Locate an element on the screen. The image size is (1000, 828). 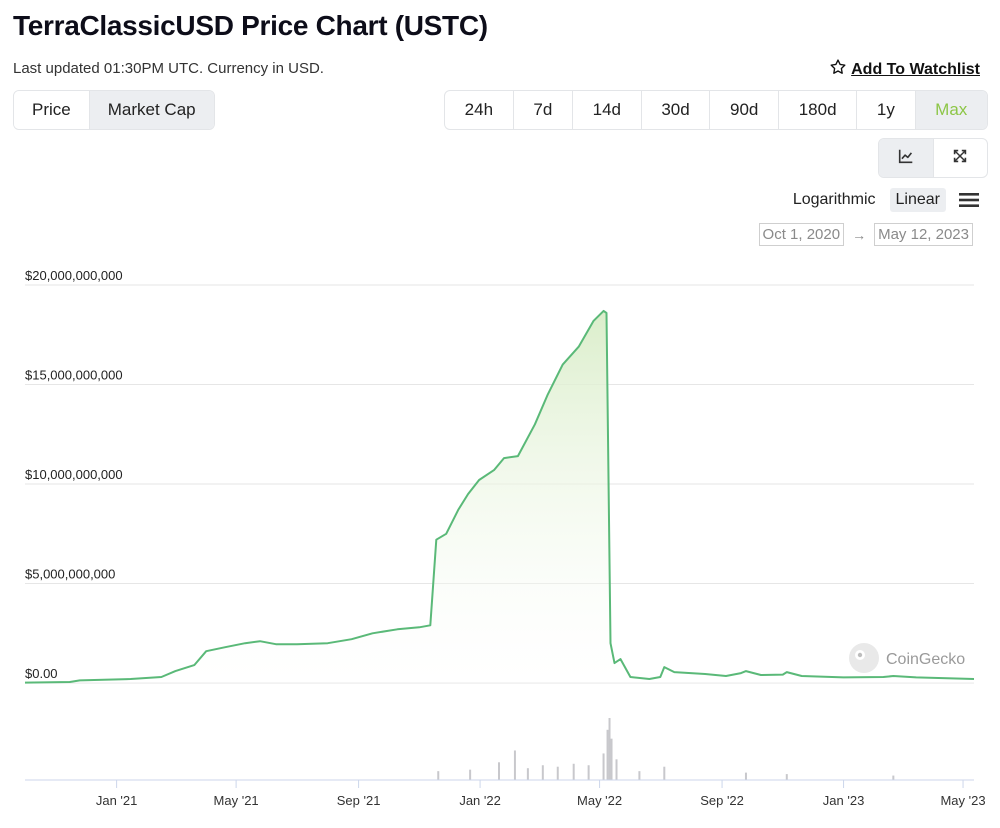
date-range: Oct 1, 2020 → May 12, 2023 is located at coordinates (865, 234).